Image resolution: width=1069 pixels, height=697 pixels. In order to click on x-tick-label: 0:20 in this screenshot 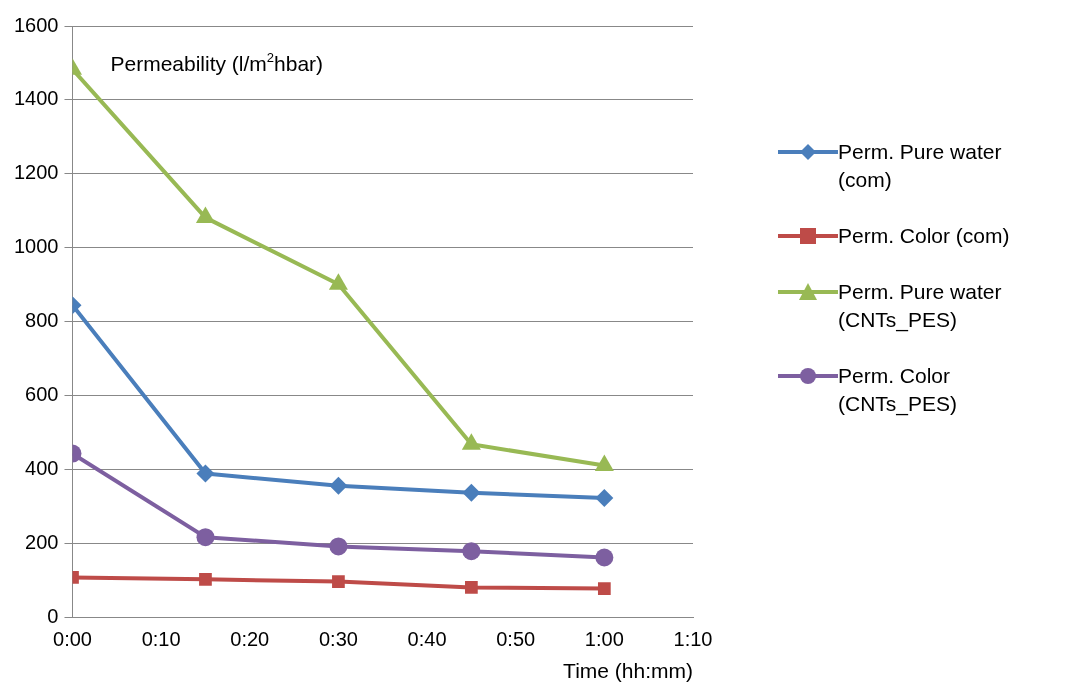, I will do `click(250, 639)`.